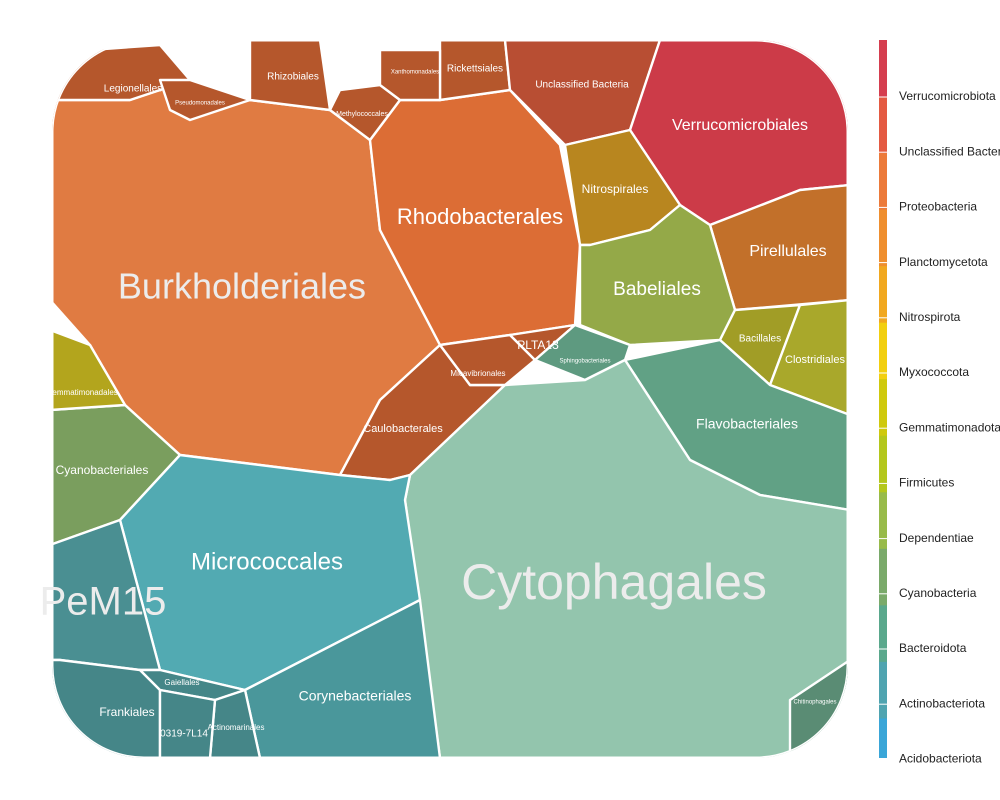 The width and height of the screenshot is (1000, 800). Describe the element at coordinates (615, 189) in the screenshot. I see `treemap-cell-label: Nitrospirales` at that location.